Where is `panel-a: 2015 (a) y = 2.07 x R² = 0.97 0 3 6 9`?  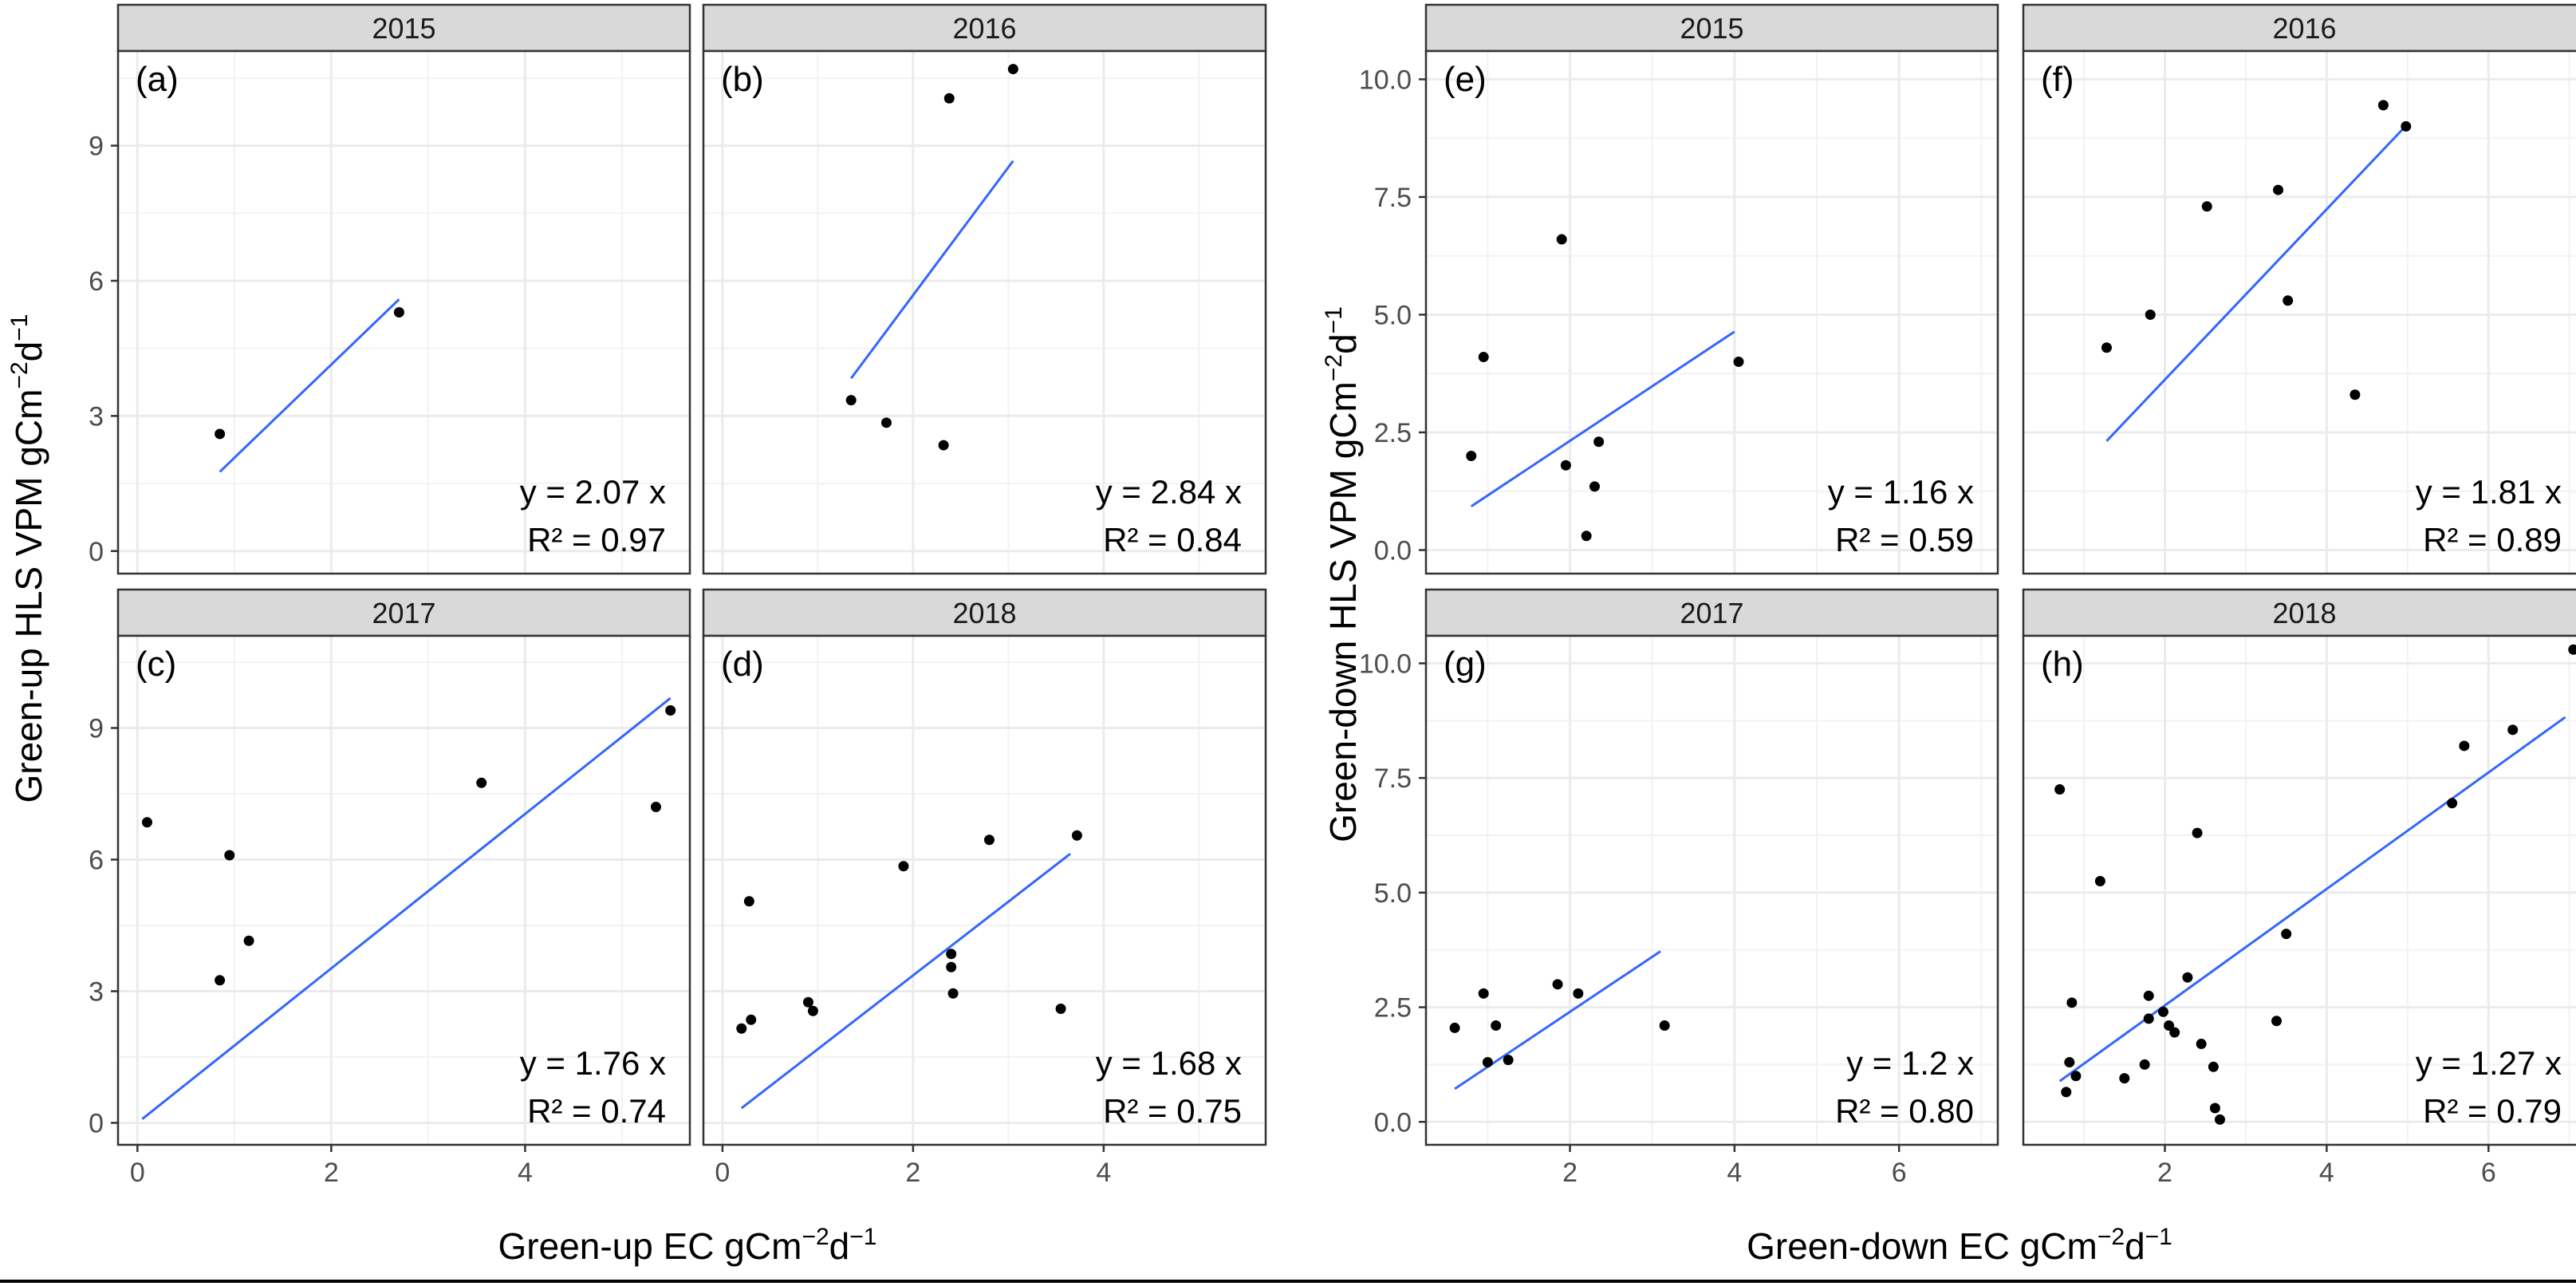
panel-a: 2015 (a) y = 2.07 x R² = 0.97 0 3 6 9 is located at coordinates (390, 289).